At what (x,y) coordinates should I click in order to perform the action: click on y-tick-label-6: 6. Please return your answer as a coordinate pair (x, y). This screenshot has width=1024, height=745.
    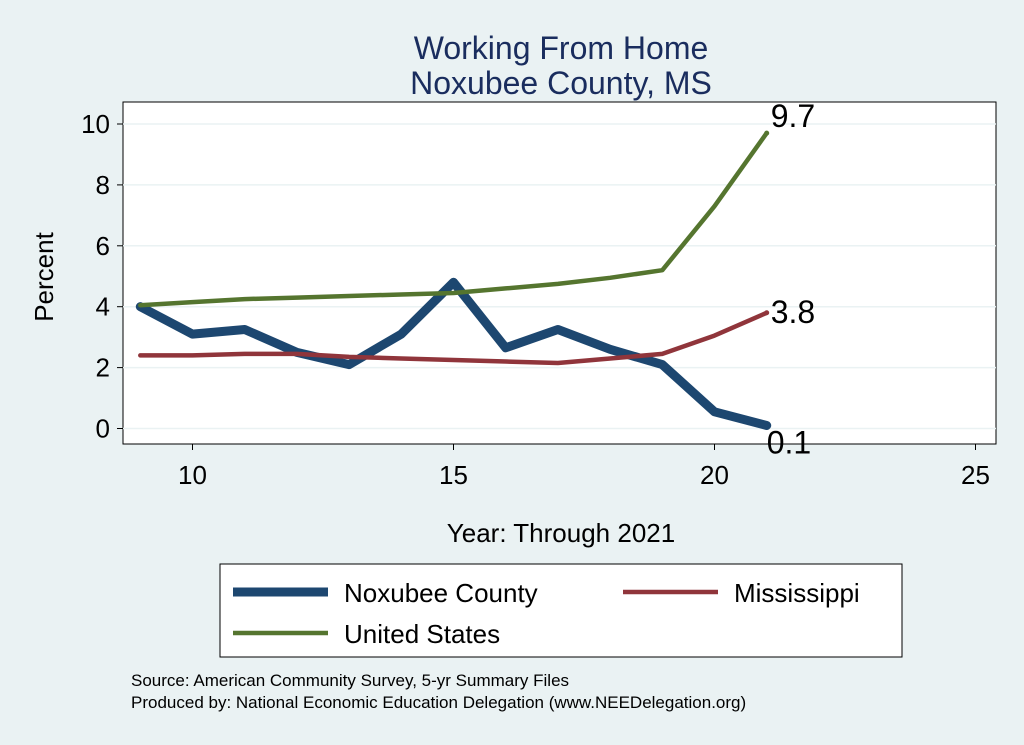
    Looking at the image, I should click on (103, 246).